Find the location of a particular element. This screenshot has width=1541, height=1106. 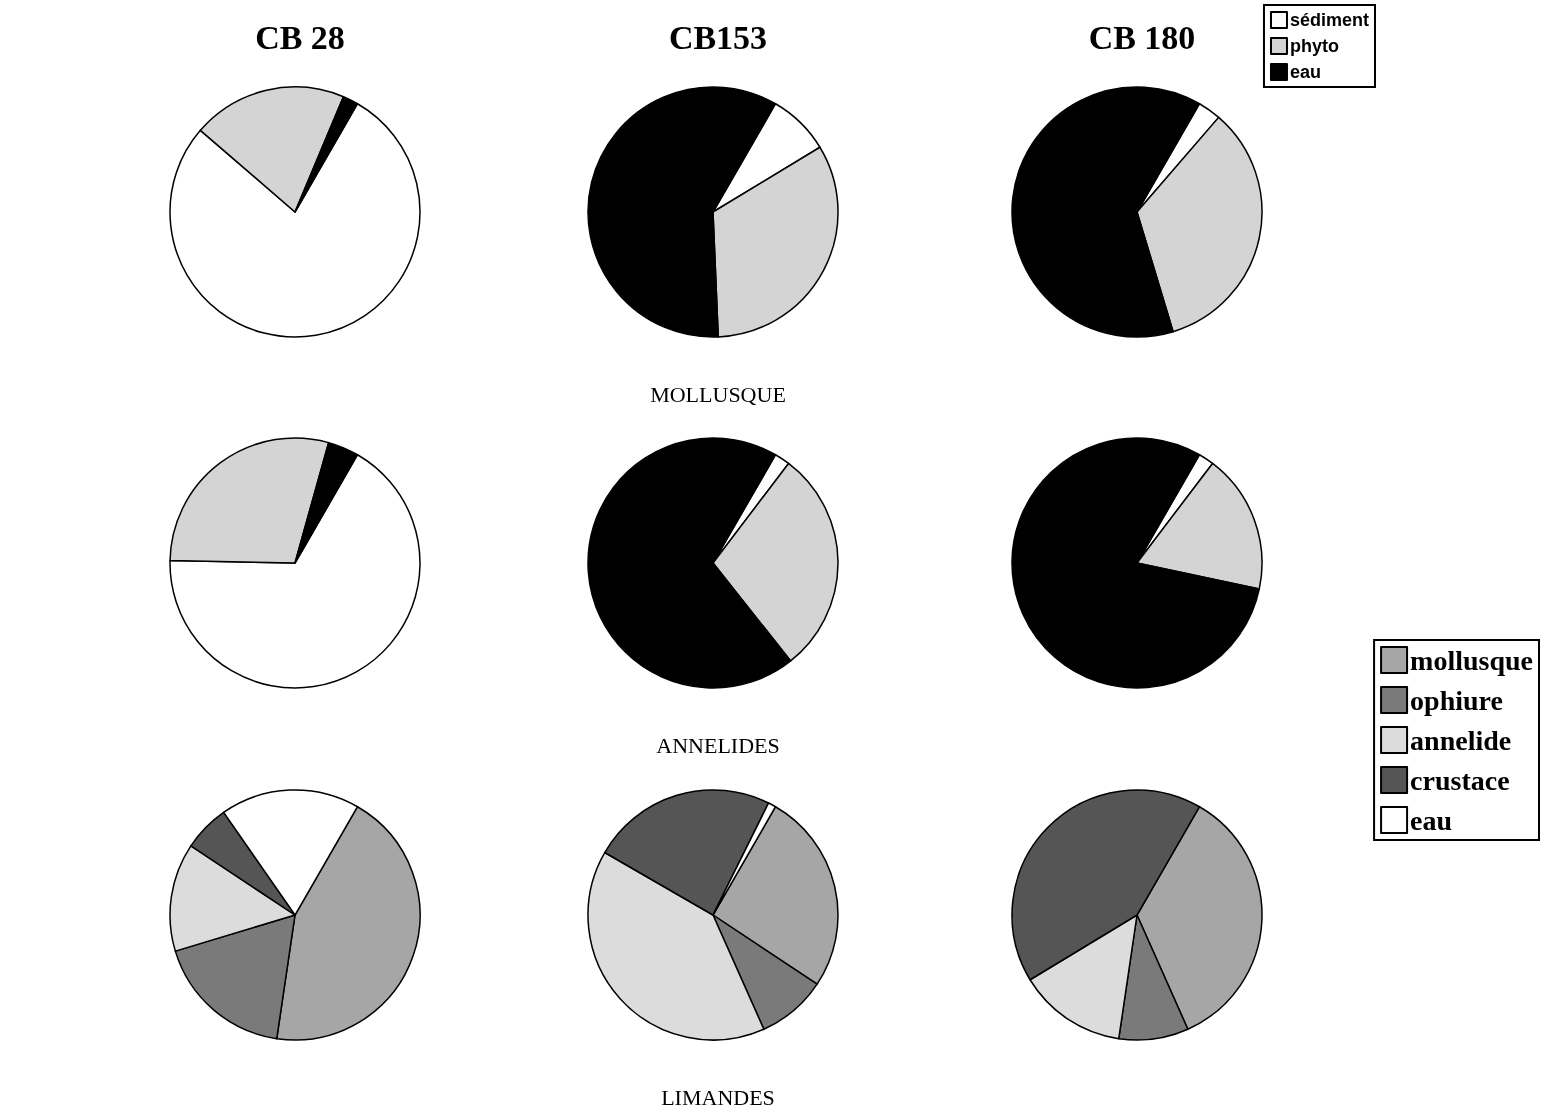

slice-label: CB153 is located at coordinates (718, 37).